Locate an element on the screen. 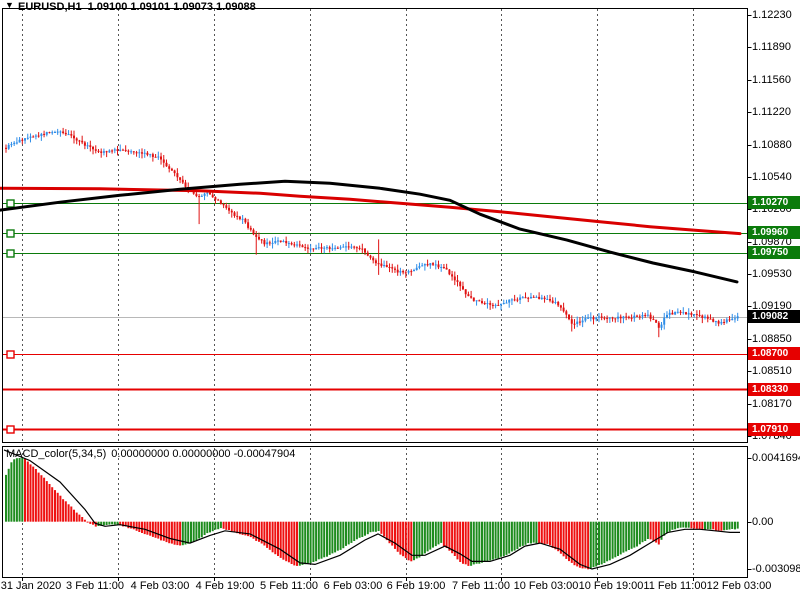  expand-arrow-icon: ▼ is located at coordinates (9, 5).